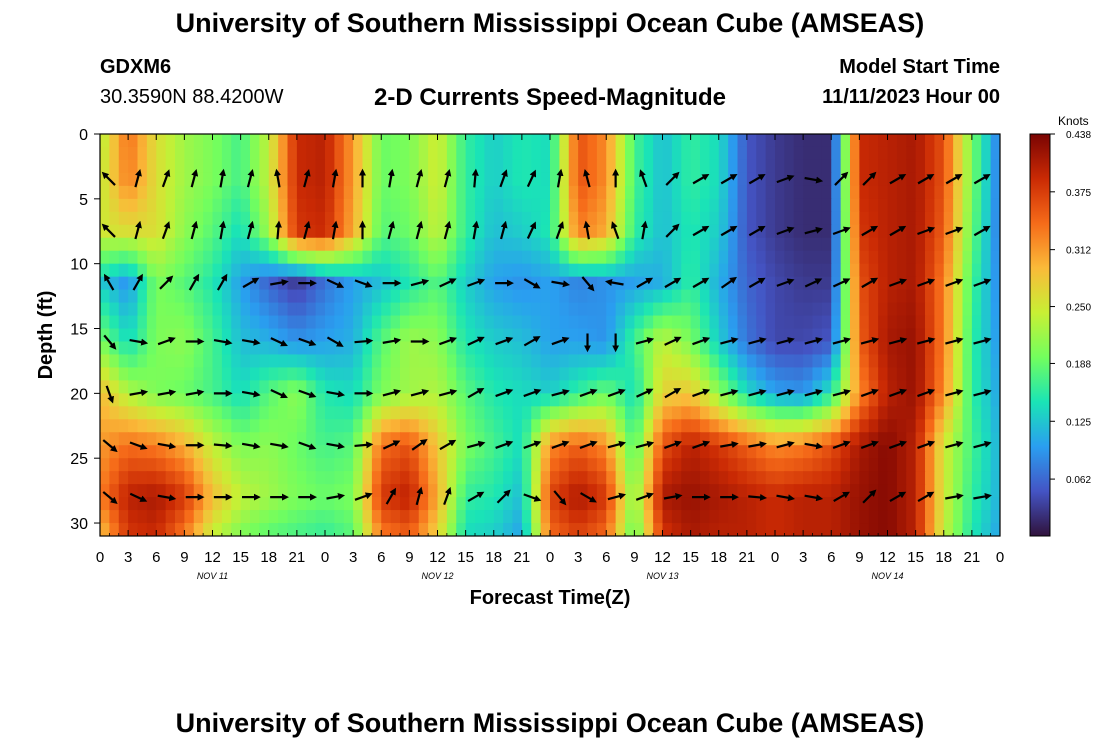 The height and width of the screenshot is (750, 1100). Describe the element at coordinates (747, 557) in the screenshot. I see `x-tick-label: 21` at that location.